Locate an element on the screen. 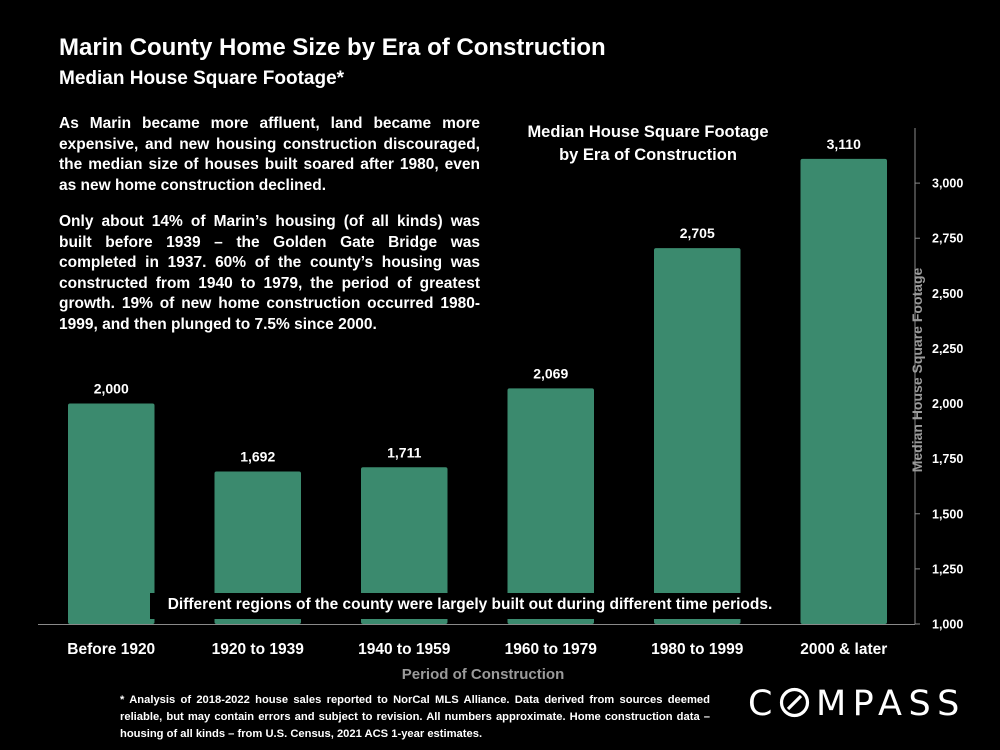  y-tick-label-3: 1,750 is located at coordinates (947, 459).